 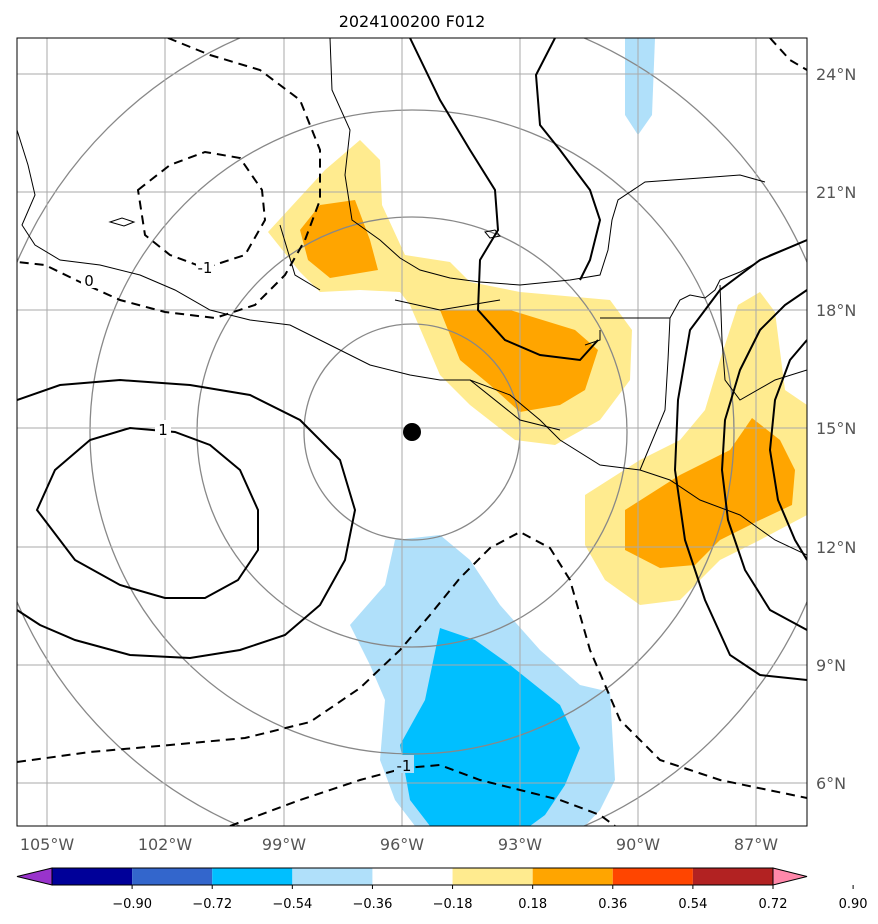 I want to click on lat-tick-label: 24°N, so click(x=836, y=74).